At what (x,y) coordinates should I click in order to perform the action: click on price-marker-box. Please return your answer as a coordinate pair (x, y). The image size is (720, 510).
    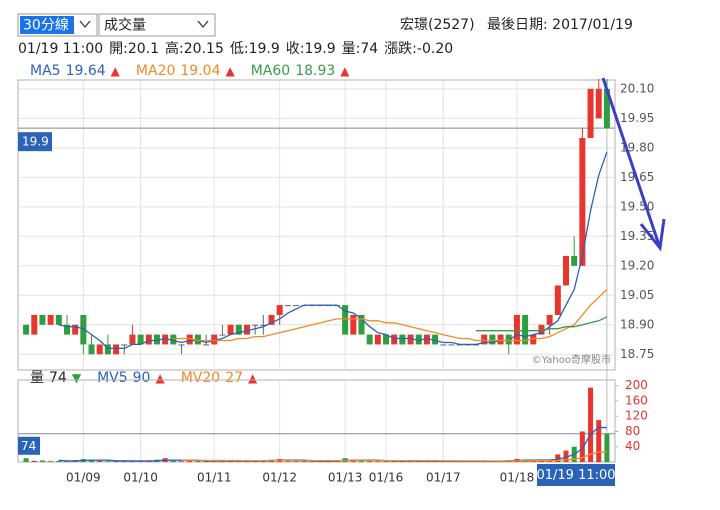
    Looking at the image, I should click on (35, 142).